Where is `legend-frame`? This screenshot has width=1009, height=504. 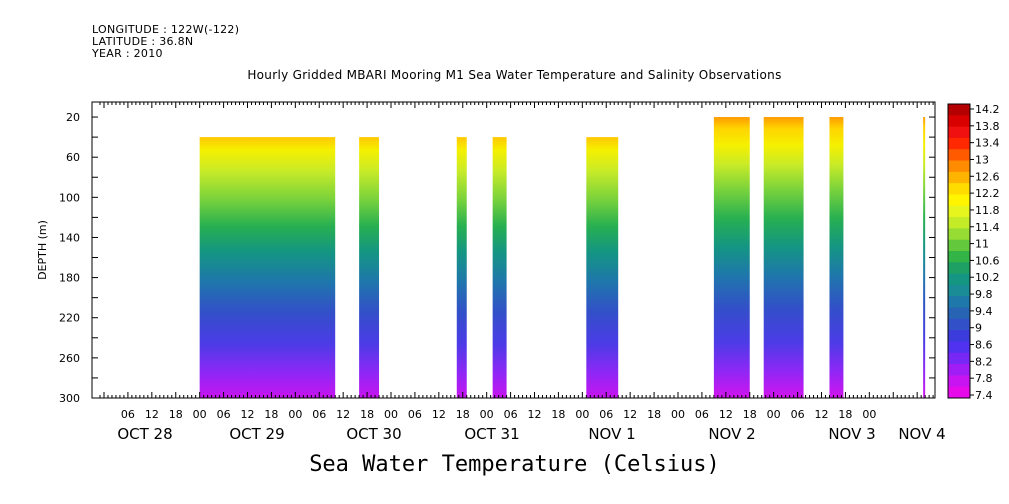
legend-frame is located at coordinates (959, 251).